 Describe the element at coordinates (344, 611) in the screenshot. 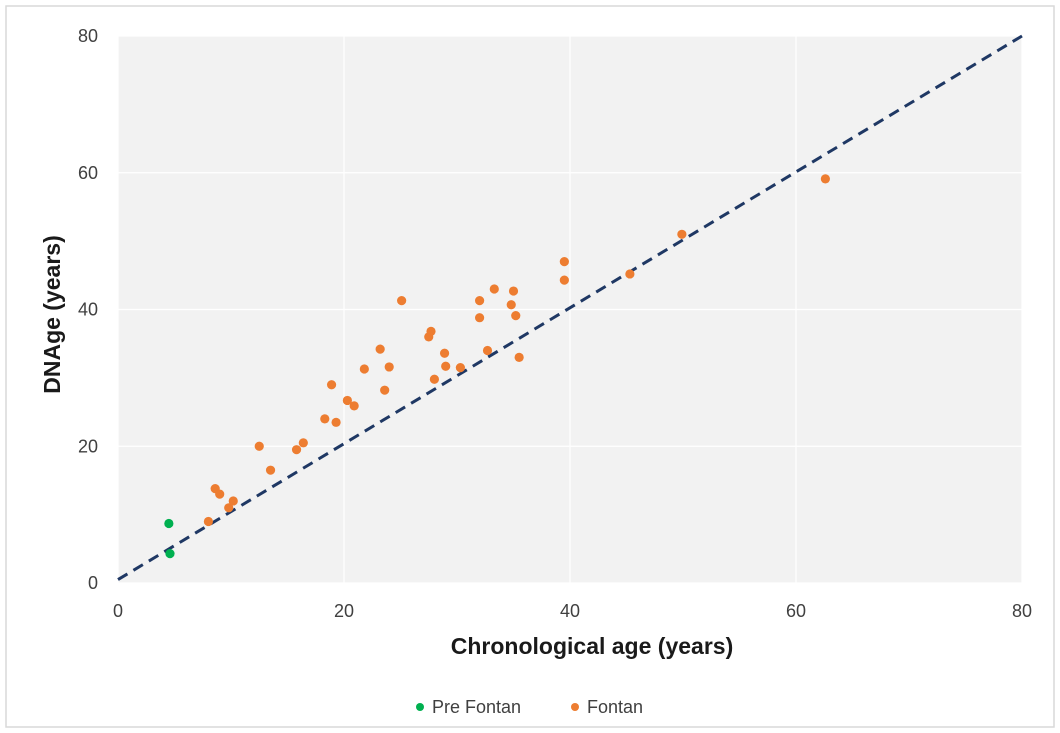

I see `x-tick-label: 20` at that location.